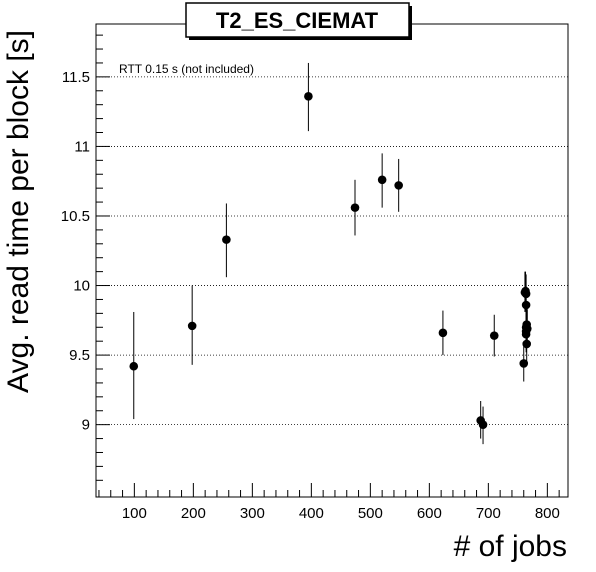 The width and height of the screenshot is (596, 572). Describe the element at coordinates (85, 257) in the screenshot. I see `y-axis: 9 9.5 10 10.5 11 11.5` at that location.